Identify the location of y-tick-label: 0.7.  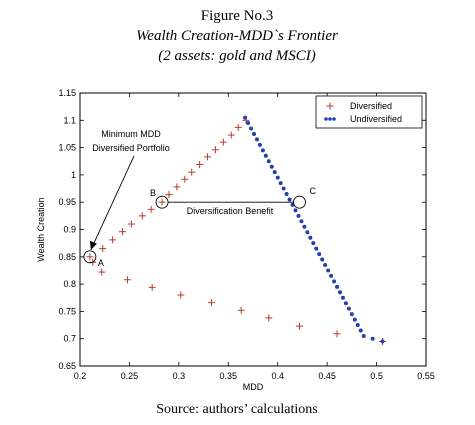
(69, 339).